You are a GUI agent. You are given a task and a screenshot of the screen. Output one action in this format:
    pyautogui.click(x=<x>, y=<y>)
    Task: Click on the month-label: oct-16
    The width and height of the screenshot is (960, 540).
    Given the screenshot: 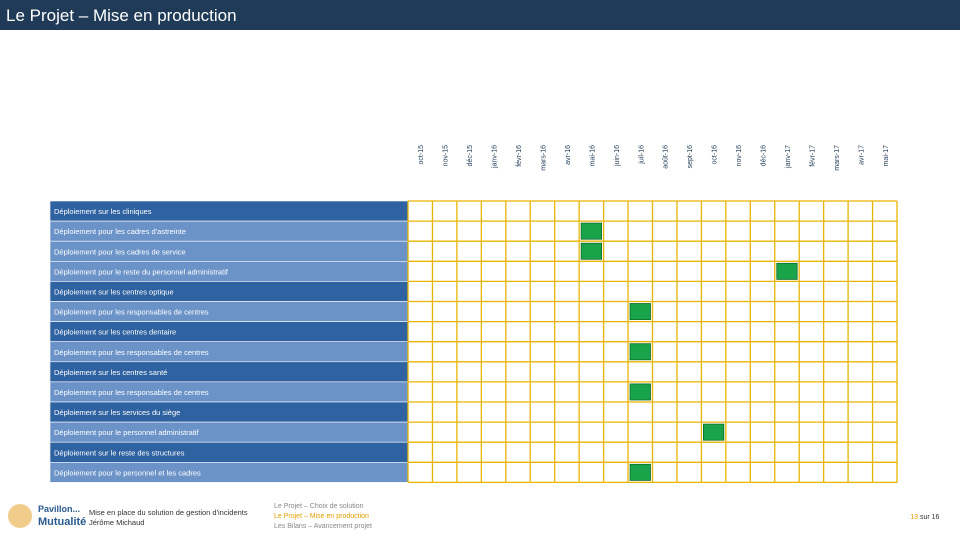 What is the action you would take?
    pyautogui.click(x=715, y=155)
    